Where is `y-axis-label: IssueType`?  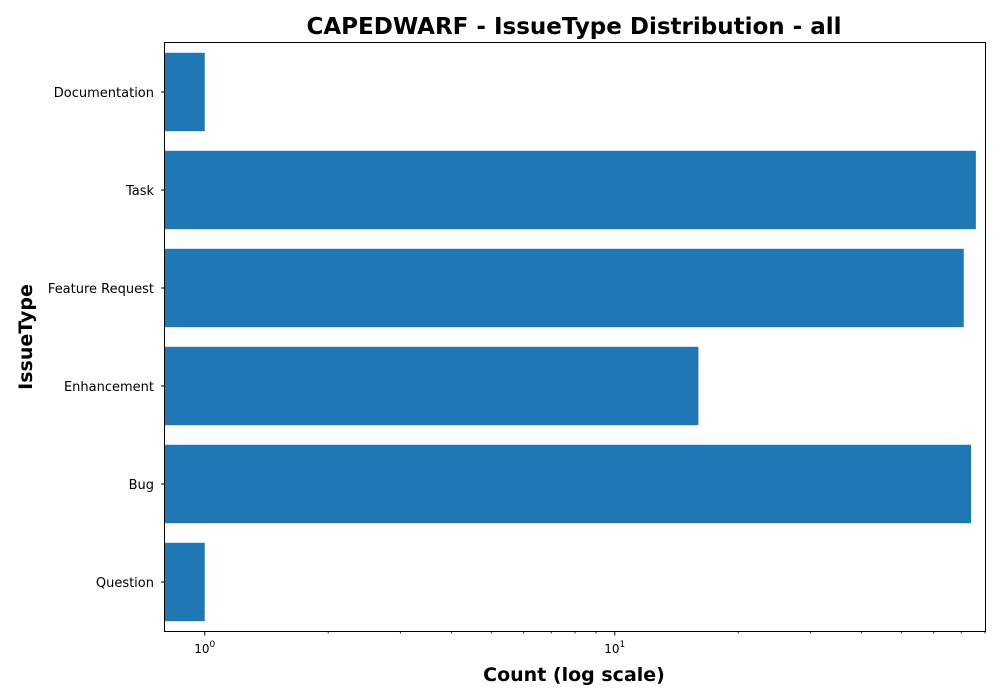 y-axis-label: IssueType is located at coordinates (26, 337).